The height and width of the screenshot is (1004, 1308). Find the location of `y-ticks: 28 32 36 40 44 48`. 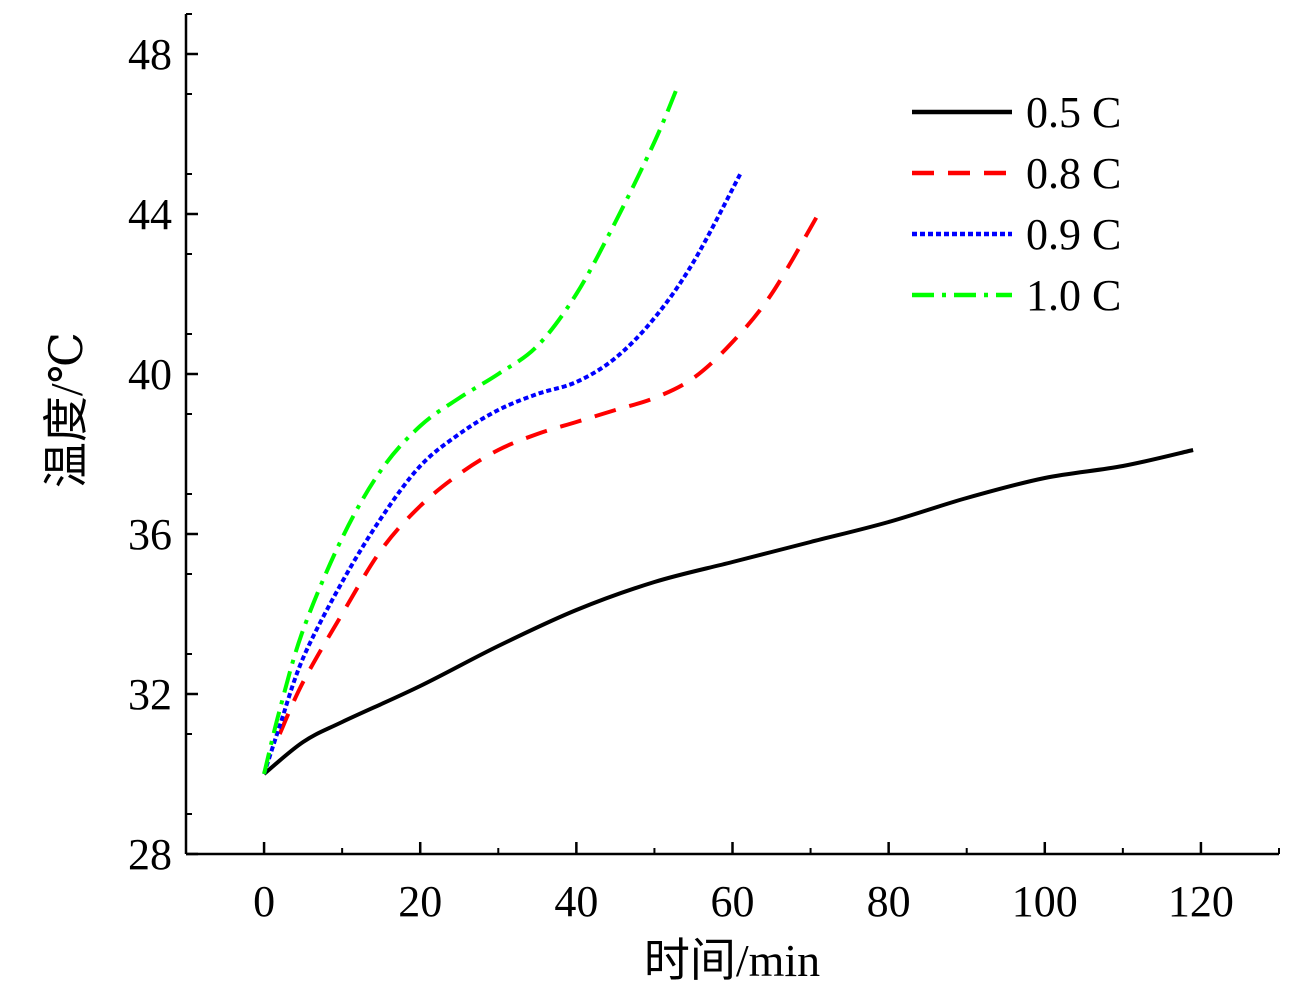

y-ticks: 28 32 36 40 44 48 is located at coordinates (163, 446).